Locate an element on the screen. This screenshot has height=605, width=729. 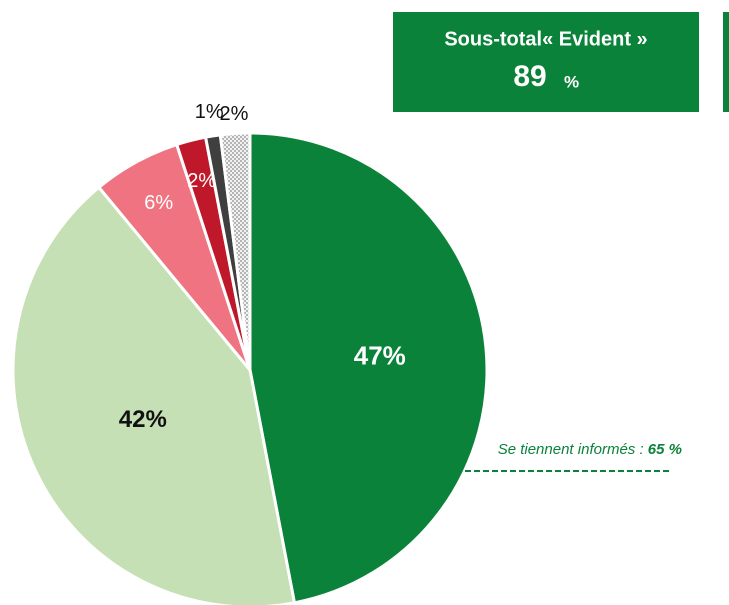
annotation-text: Se tiennent informés : is located at coordinates (573, 449).